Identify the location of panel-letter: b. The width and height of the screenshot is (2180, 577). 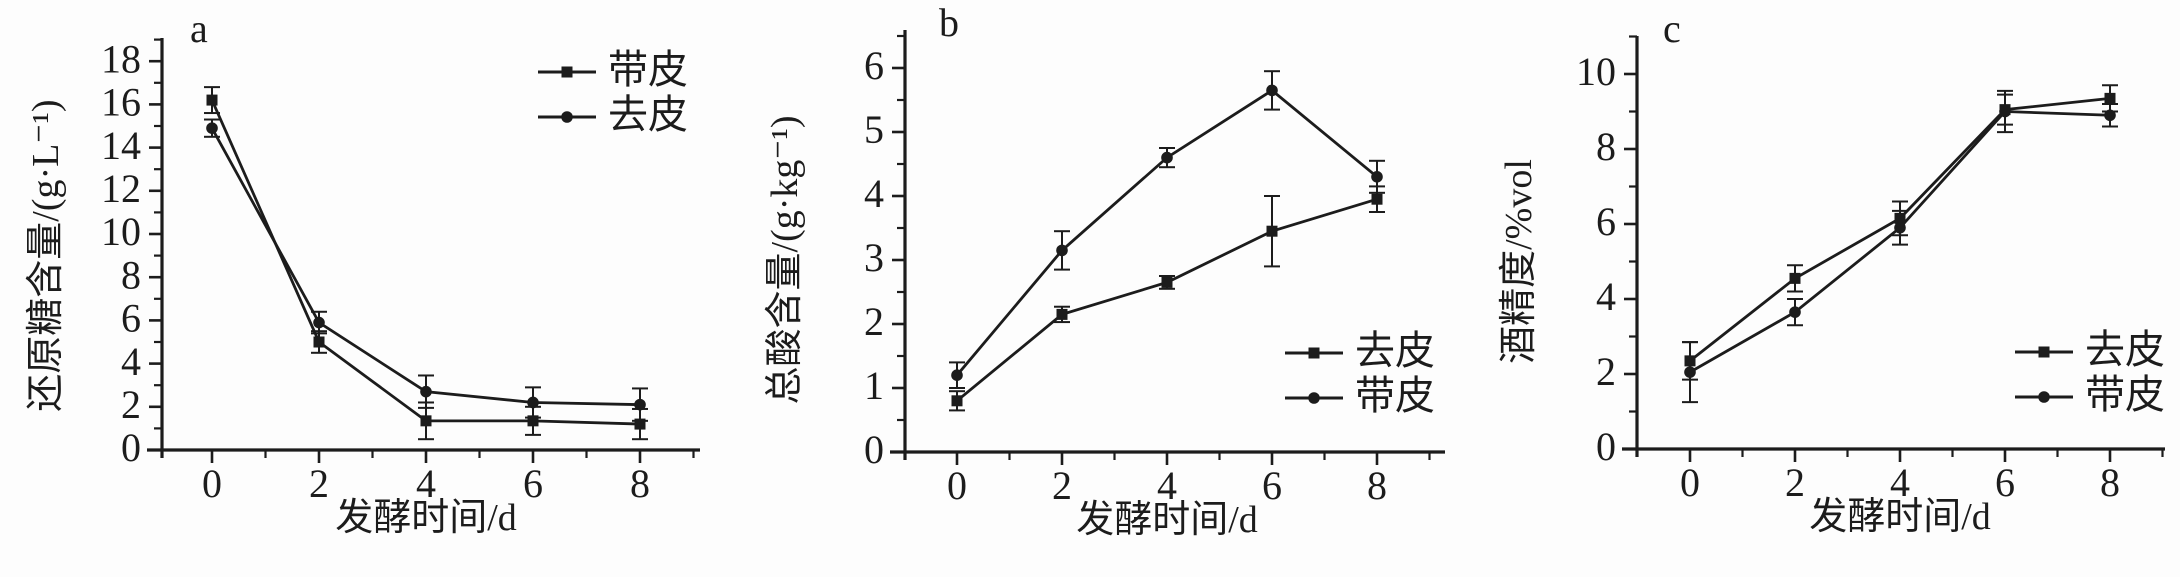
(949, 22).